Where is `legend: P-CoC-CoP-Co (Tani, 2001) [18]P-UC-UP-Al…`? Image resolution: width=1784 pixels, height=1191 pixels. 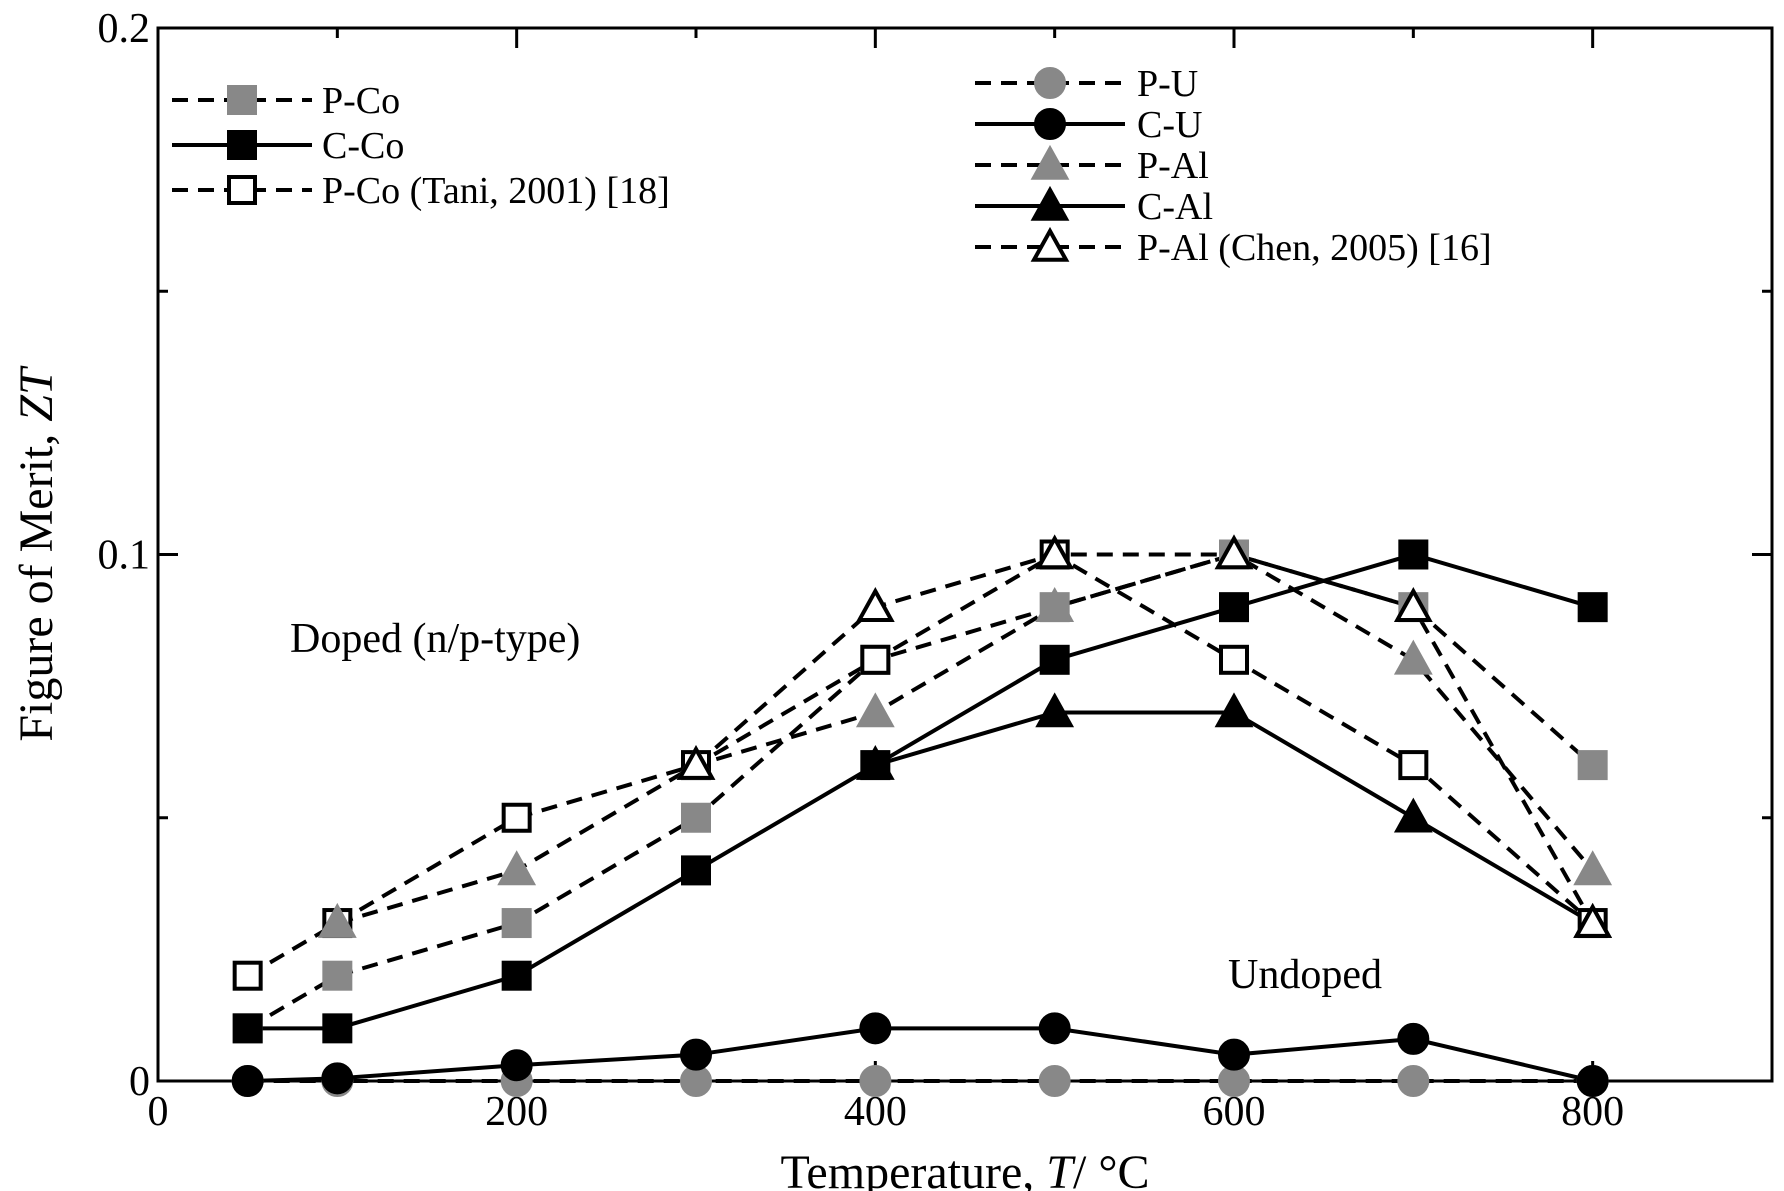 legend: P-CoC-CoP-Co (Tani, 2001) [18]P-UC-UP-Al… is located at coordinates (832, 166).